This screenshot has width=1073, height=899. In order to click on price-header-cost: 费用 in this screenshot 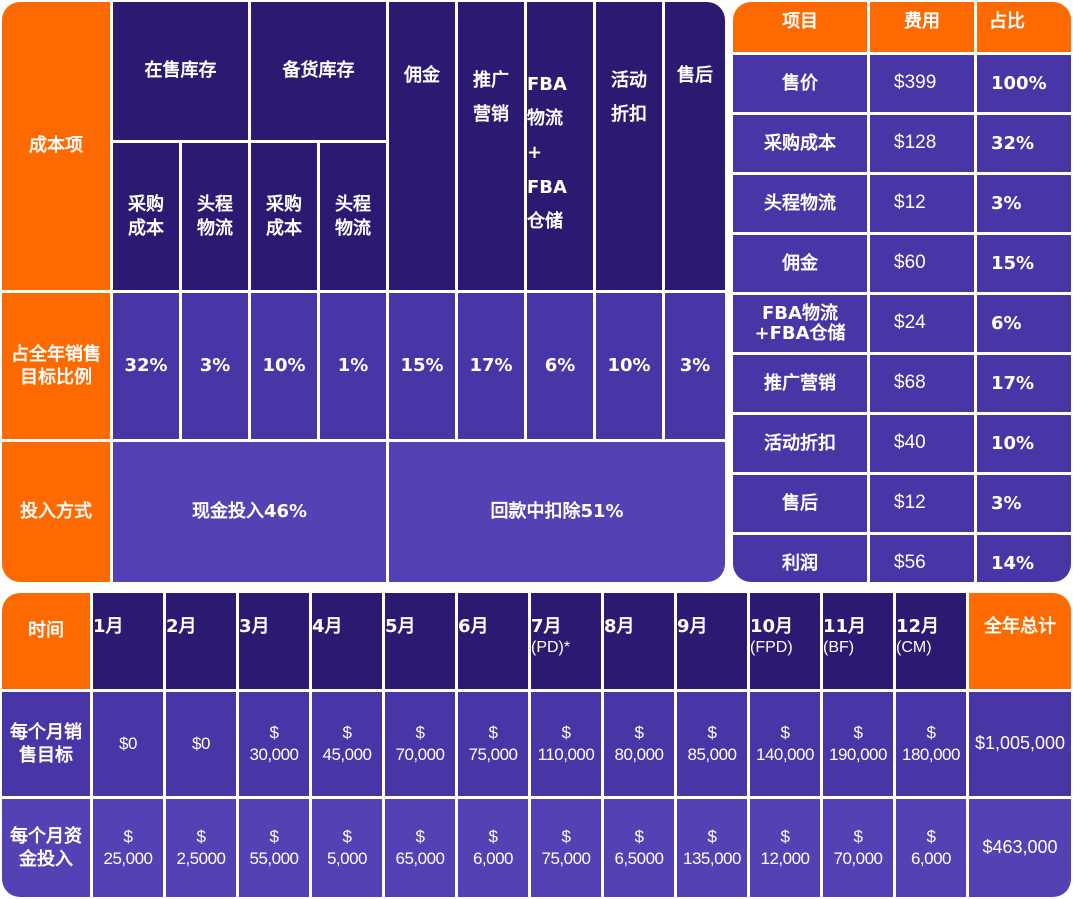, I will do `click(922, 27)`.